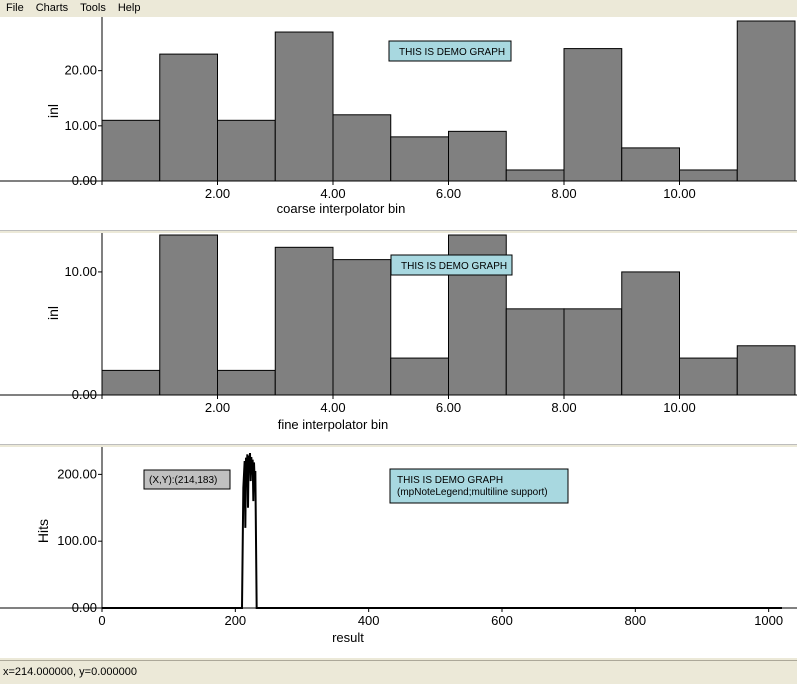 Image resolution: width=797 pixels, height=684 pixels. Describe the element at coordinates (77, 473) in the screenshot. I see `y-tick-label: 200.00` at that location.